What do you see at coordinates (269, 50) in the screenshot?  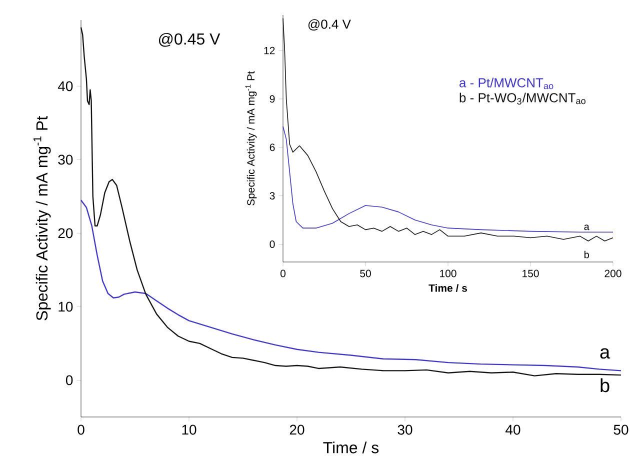 I see `y-tick-label: 12` at bounding box center [269, 50].